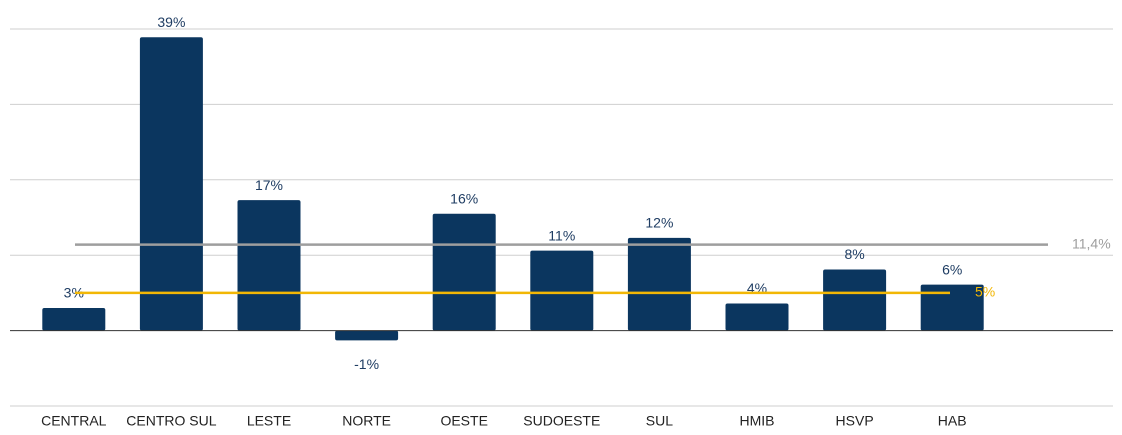 The image size is (1122, 435). What do you see at coordinates (561, 421) in the screenshot?
I see `x-tick-label: SUDOESTE` at bounding box center [561, 421].